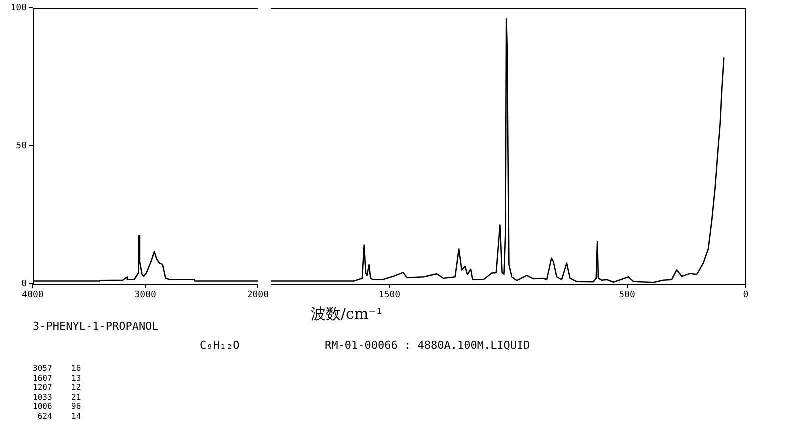 The height and width of the screenshot is (425, 794). Describe the element at coordinates (59, 416) in the screenshot. I see `text: 624 14` at that location.